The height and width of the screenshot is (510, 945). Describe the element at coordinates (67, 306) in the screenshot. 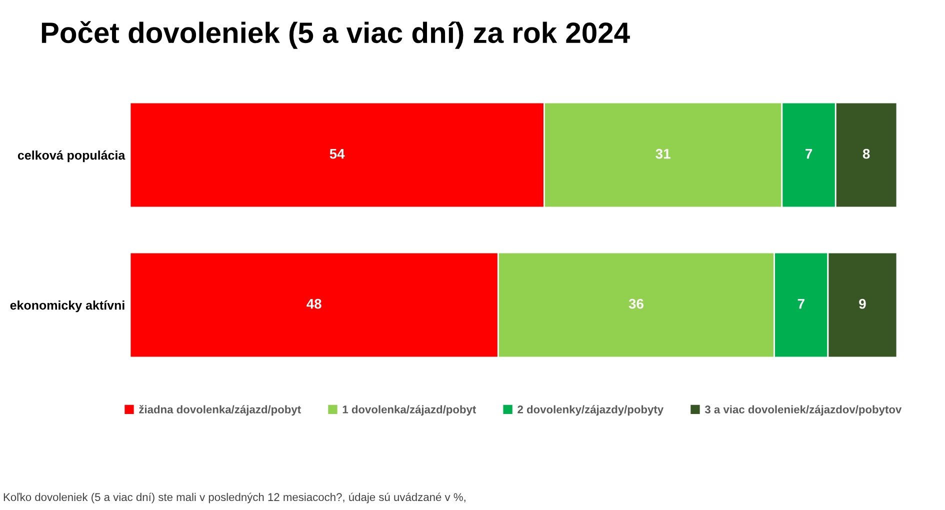

I see `y-tick-label: ekonomicky aktívni` at that location.